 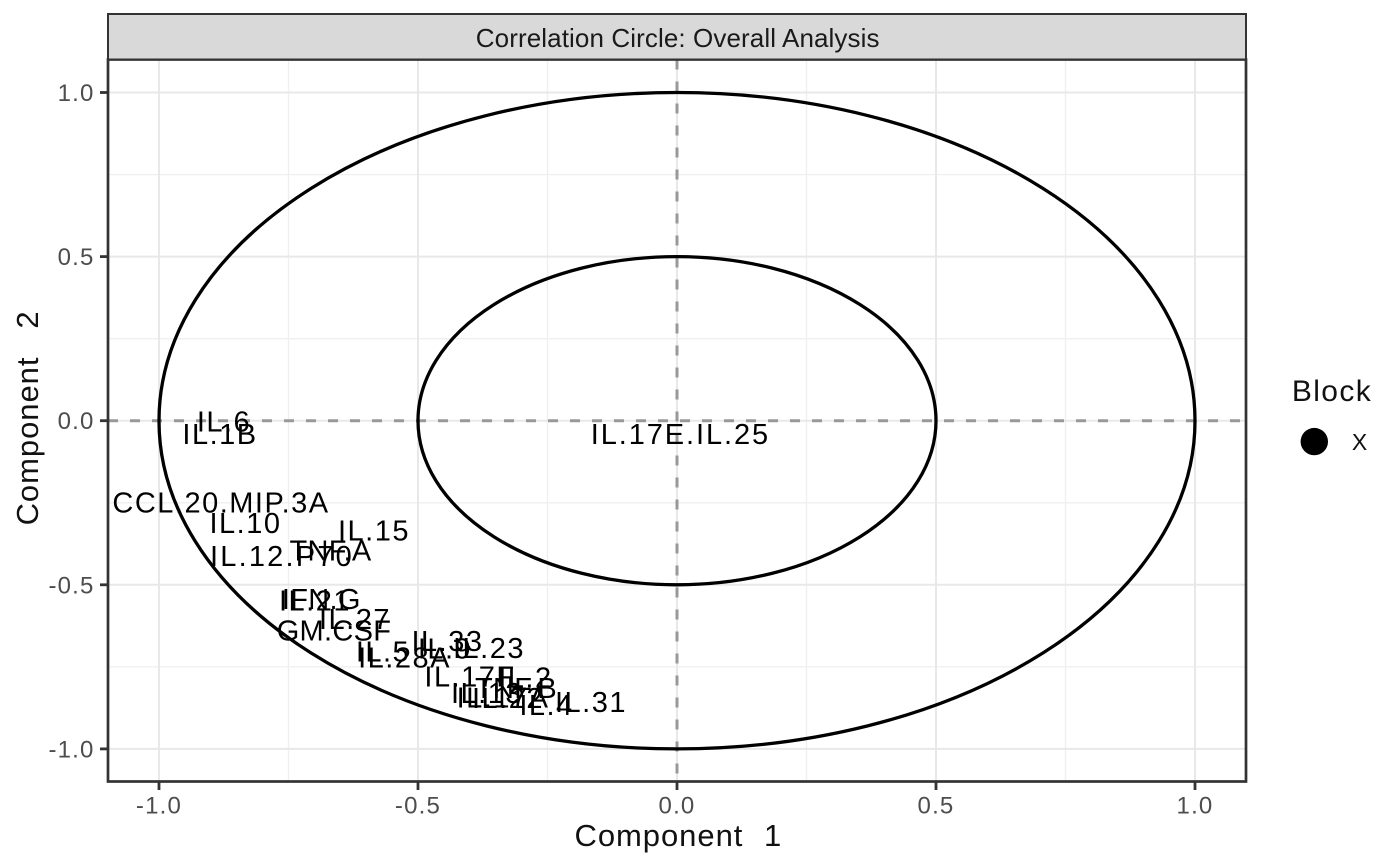 I want to click on svg-text: TNF.B, so click(x=516, y=689).